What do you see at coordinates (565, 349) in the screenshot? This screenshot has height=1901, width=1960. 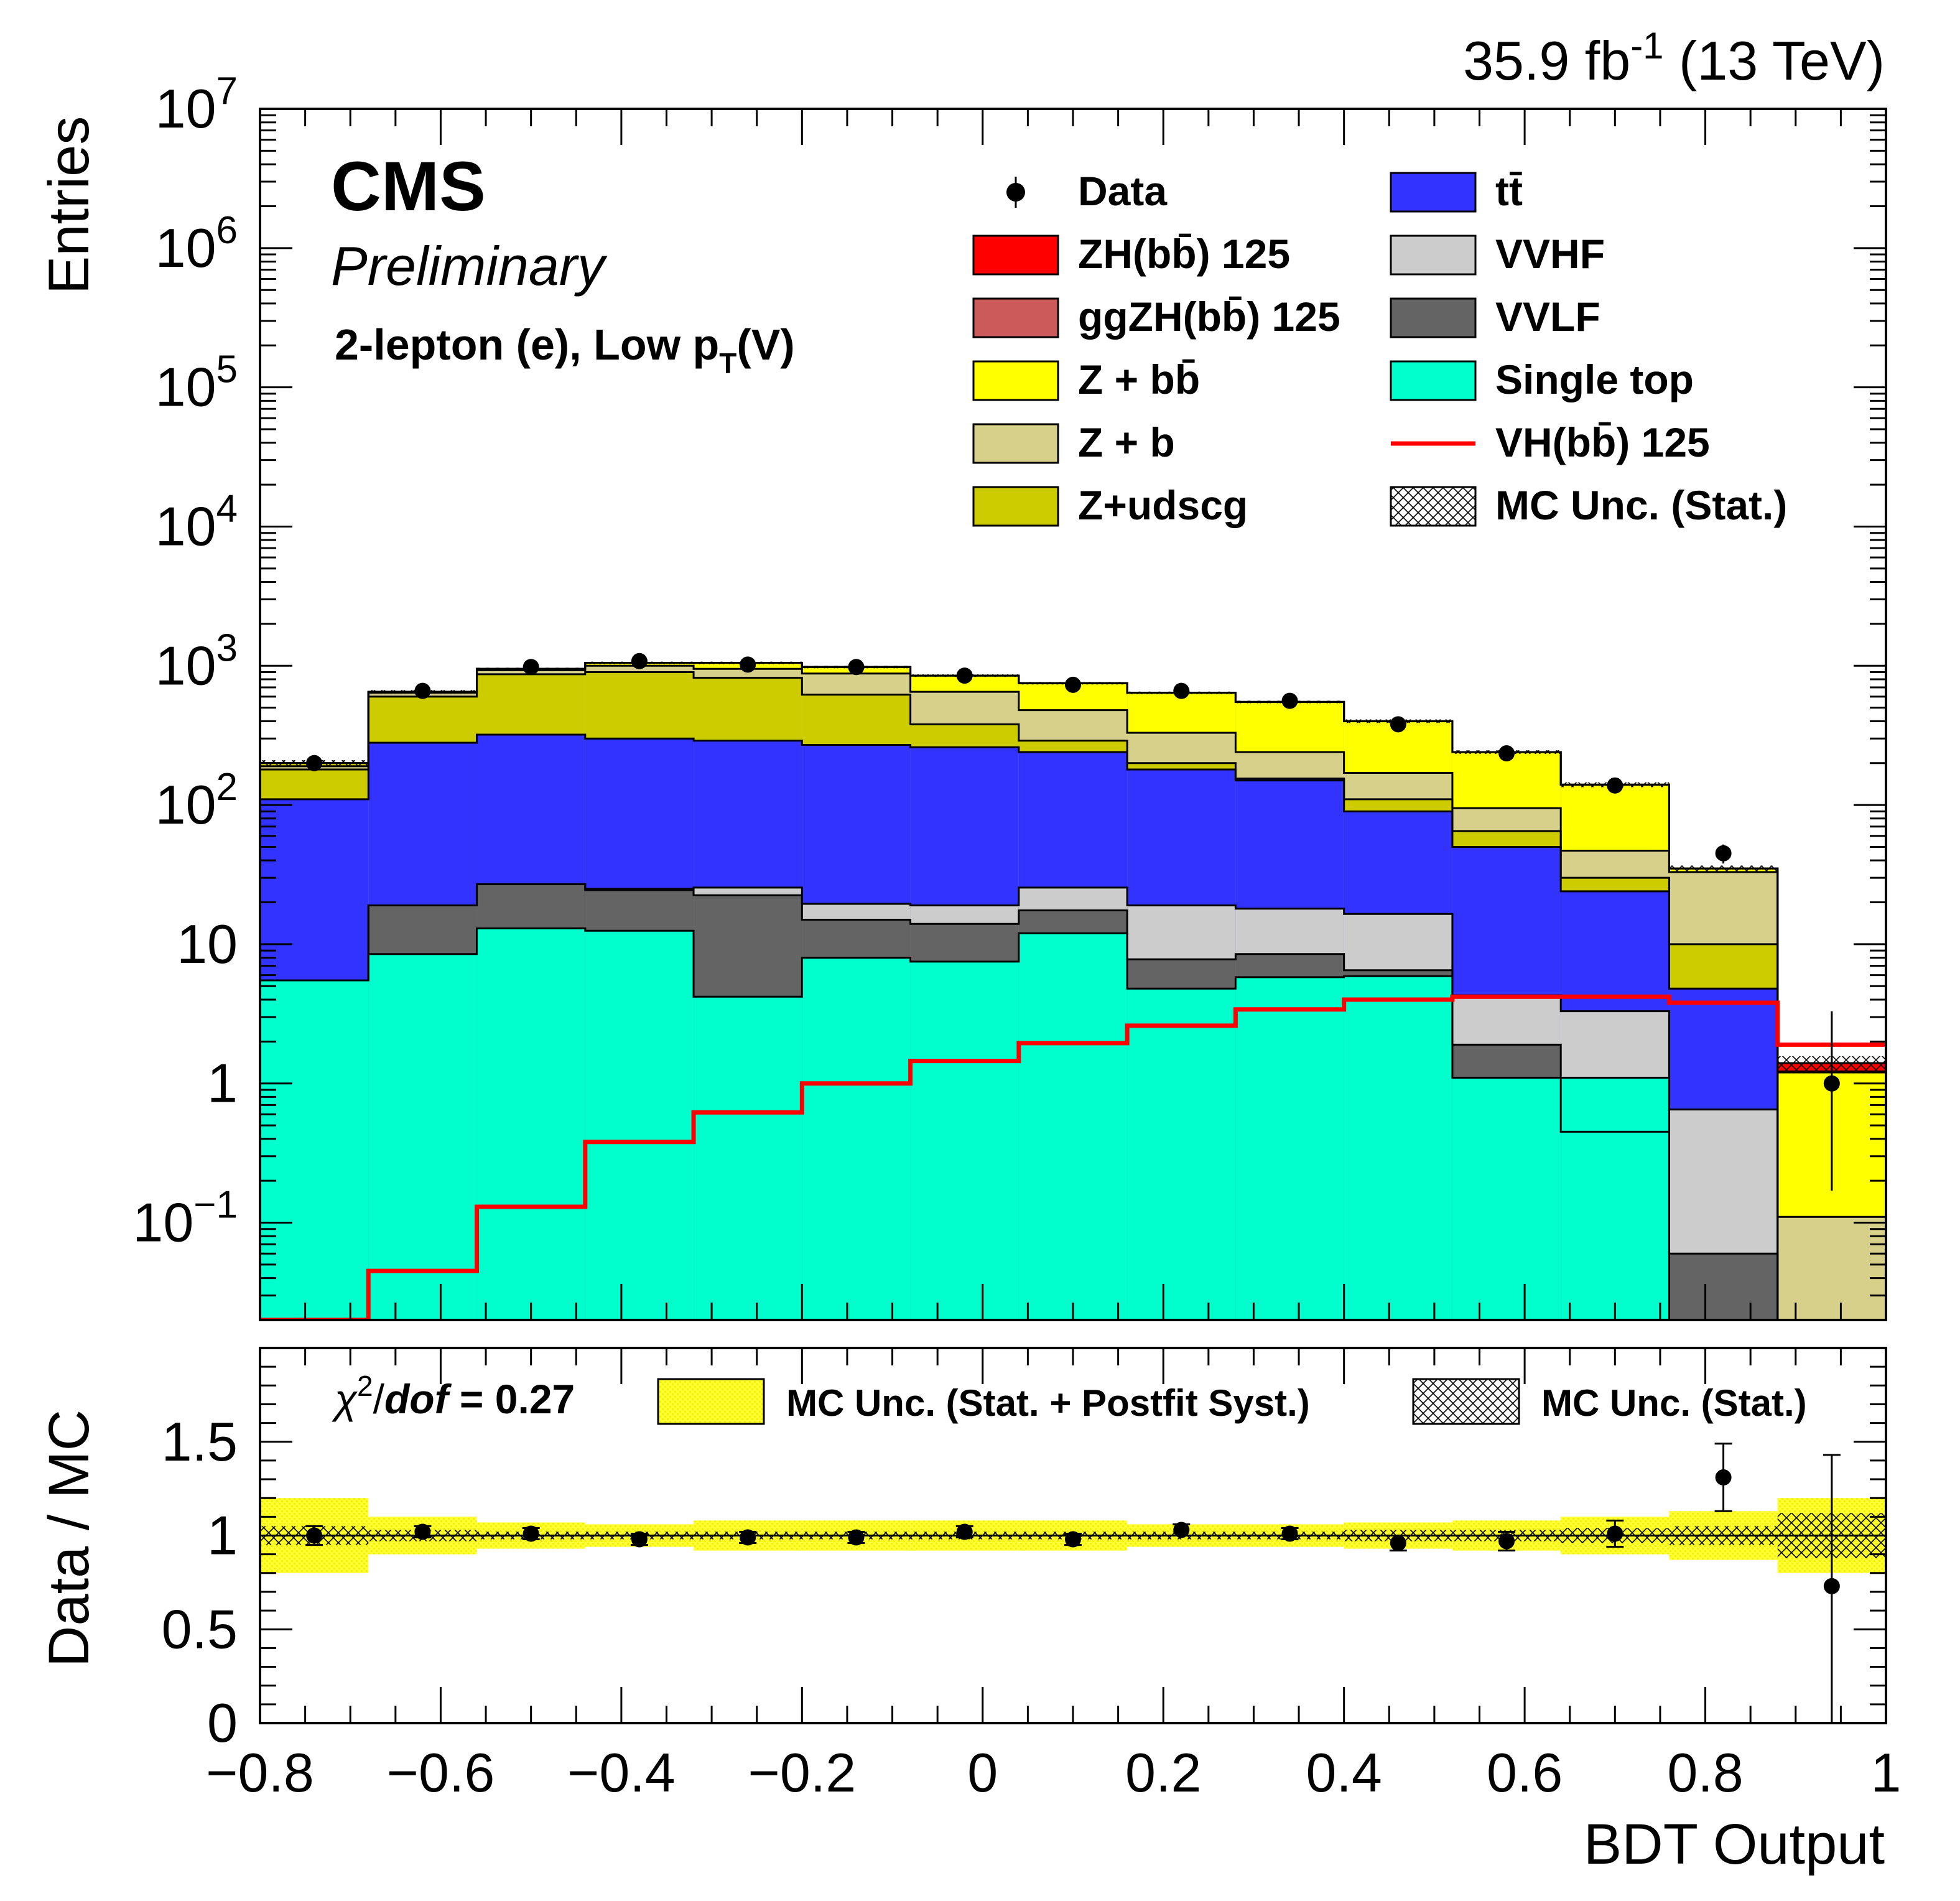 I see `category-label: 2-lepton (e), Low pT(V)` at bounding box center [565, 349].